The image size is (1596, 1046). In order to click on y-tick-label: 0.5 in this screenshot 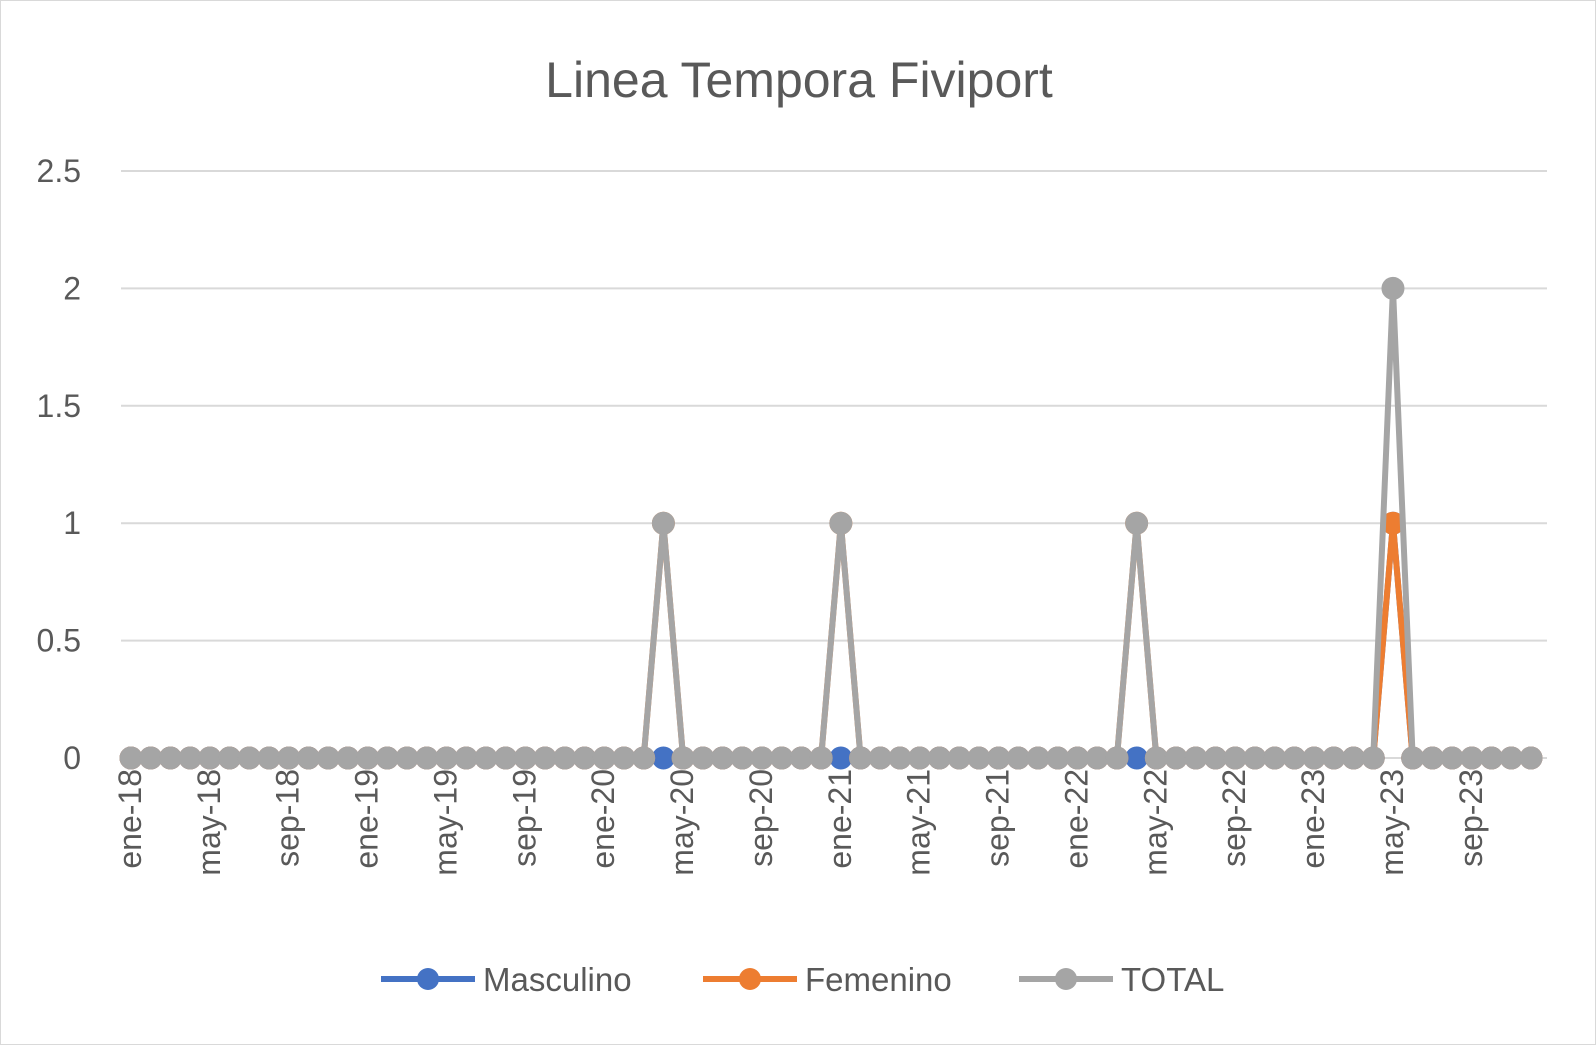, I will do `click(59, 641)`.